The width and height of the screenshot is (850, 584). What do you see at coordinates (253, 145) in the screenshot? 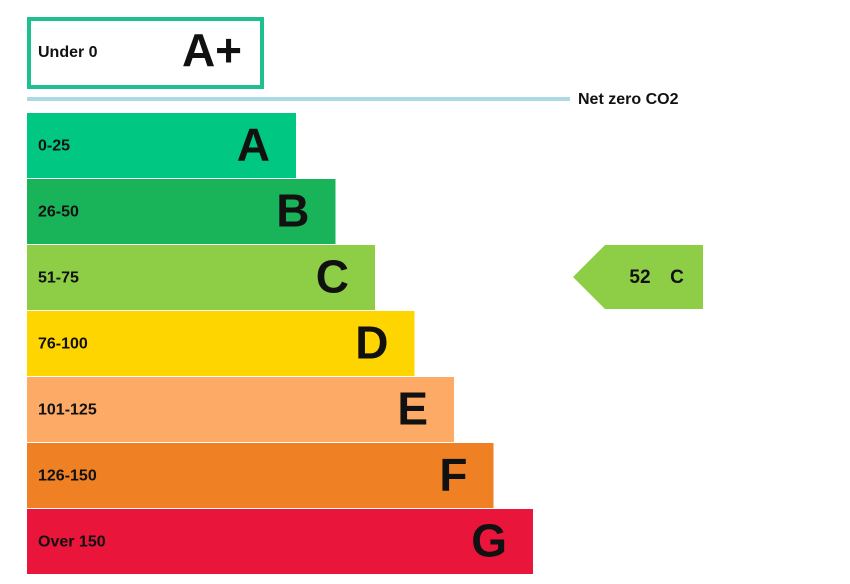
I see `band-rating: A` at bounding box center [253, 145].